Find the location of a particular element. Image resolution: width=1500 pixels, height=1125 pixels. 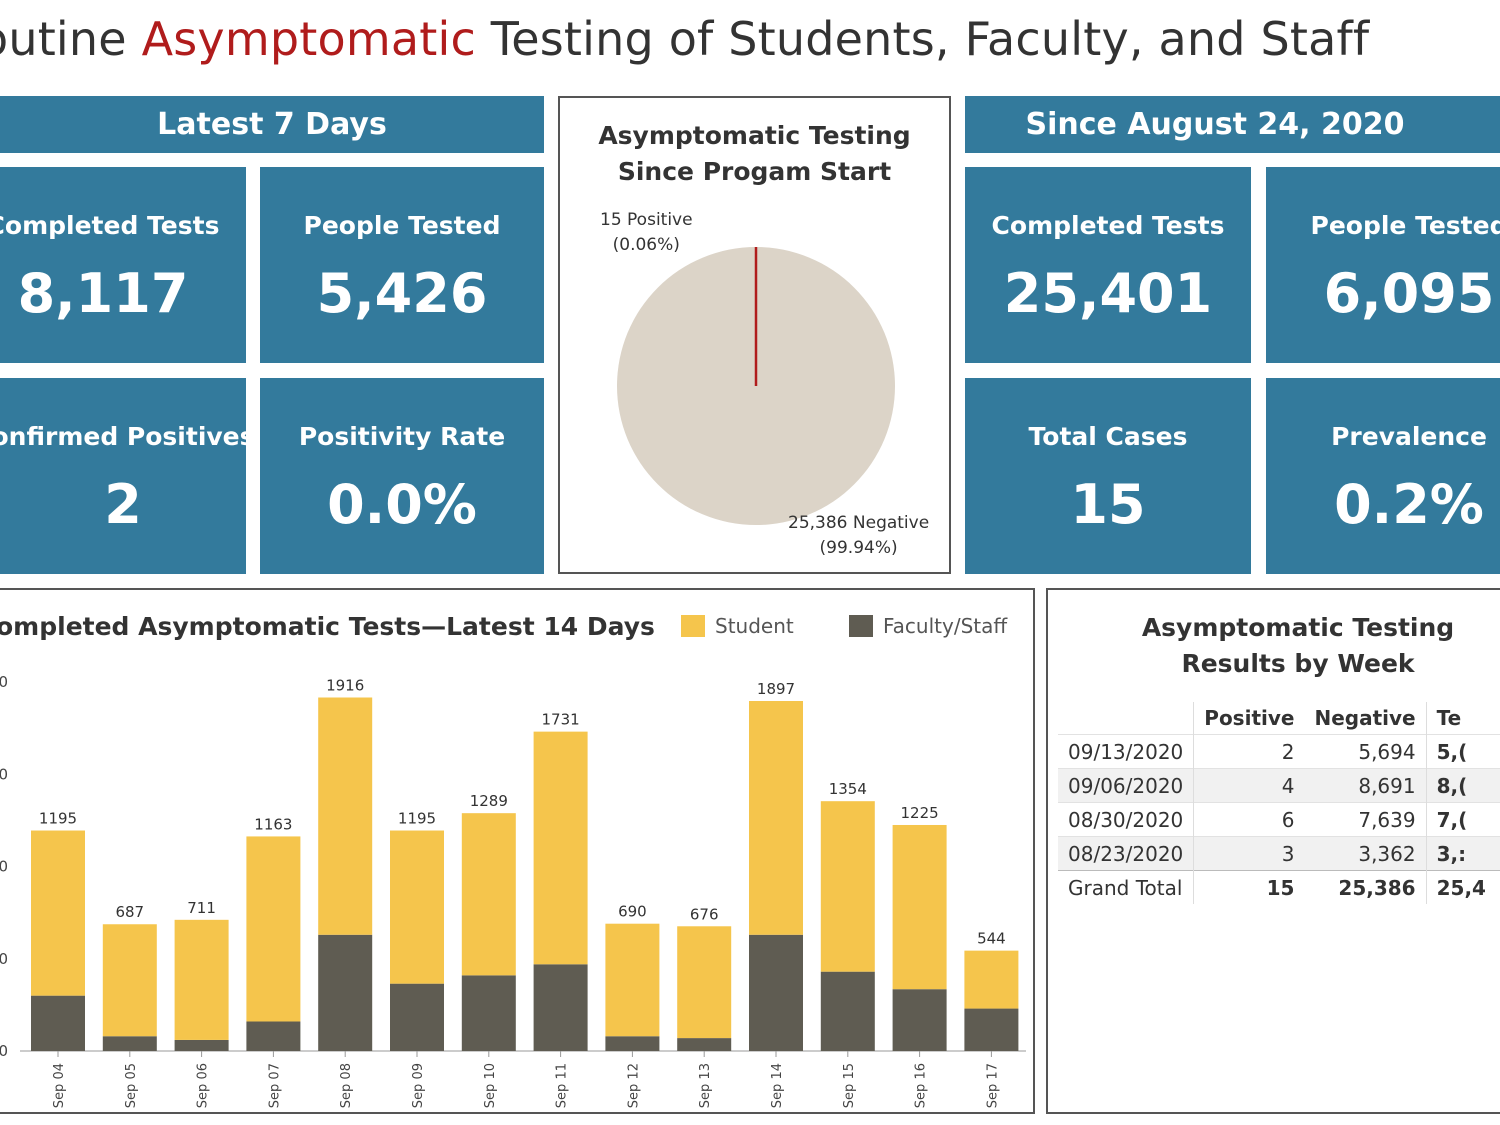

kpi-value: 0.0% is located at coordinates (402, 504).